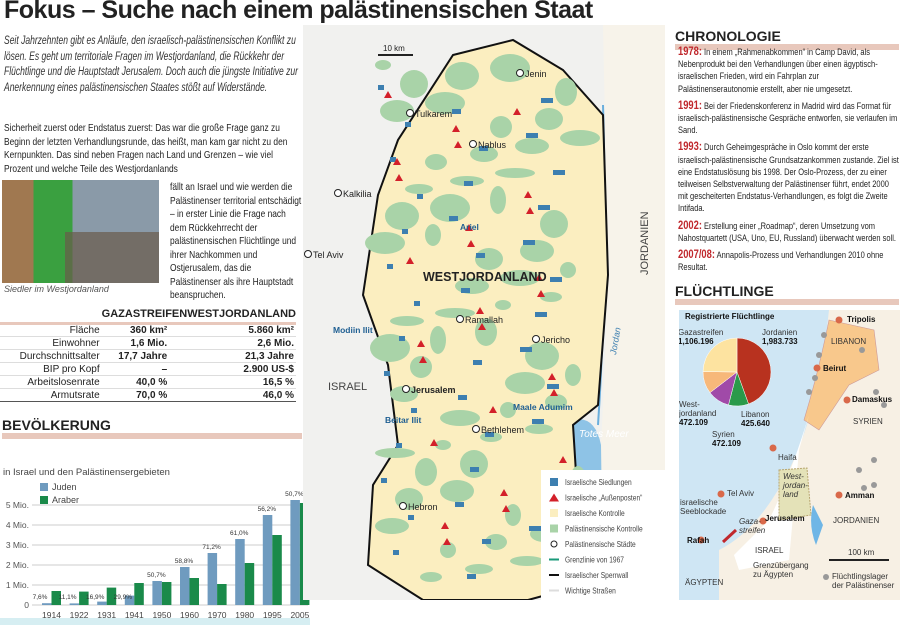 This screenshot has height=625, width=900. What do you see at coordinates (44, 487) in the screenshot?
I see `legend-swatch` at bounding box center [44, 487].